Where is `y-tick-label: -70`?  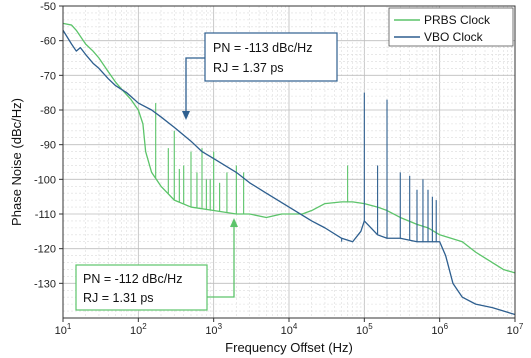
y-tick-label: -70 is located at coordinates (48, 76).